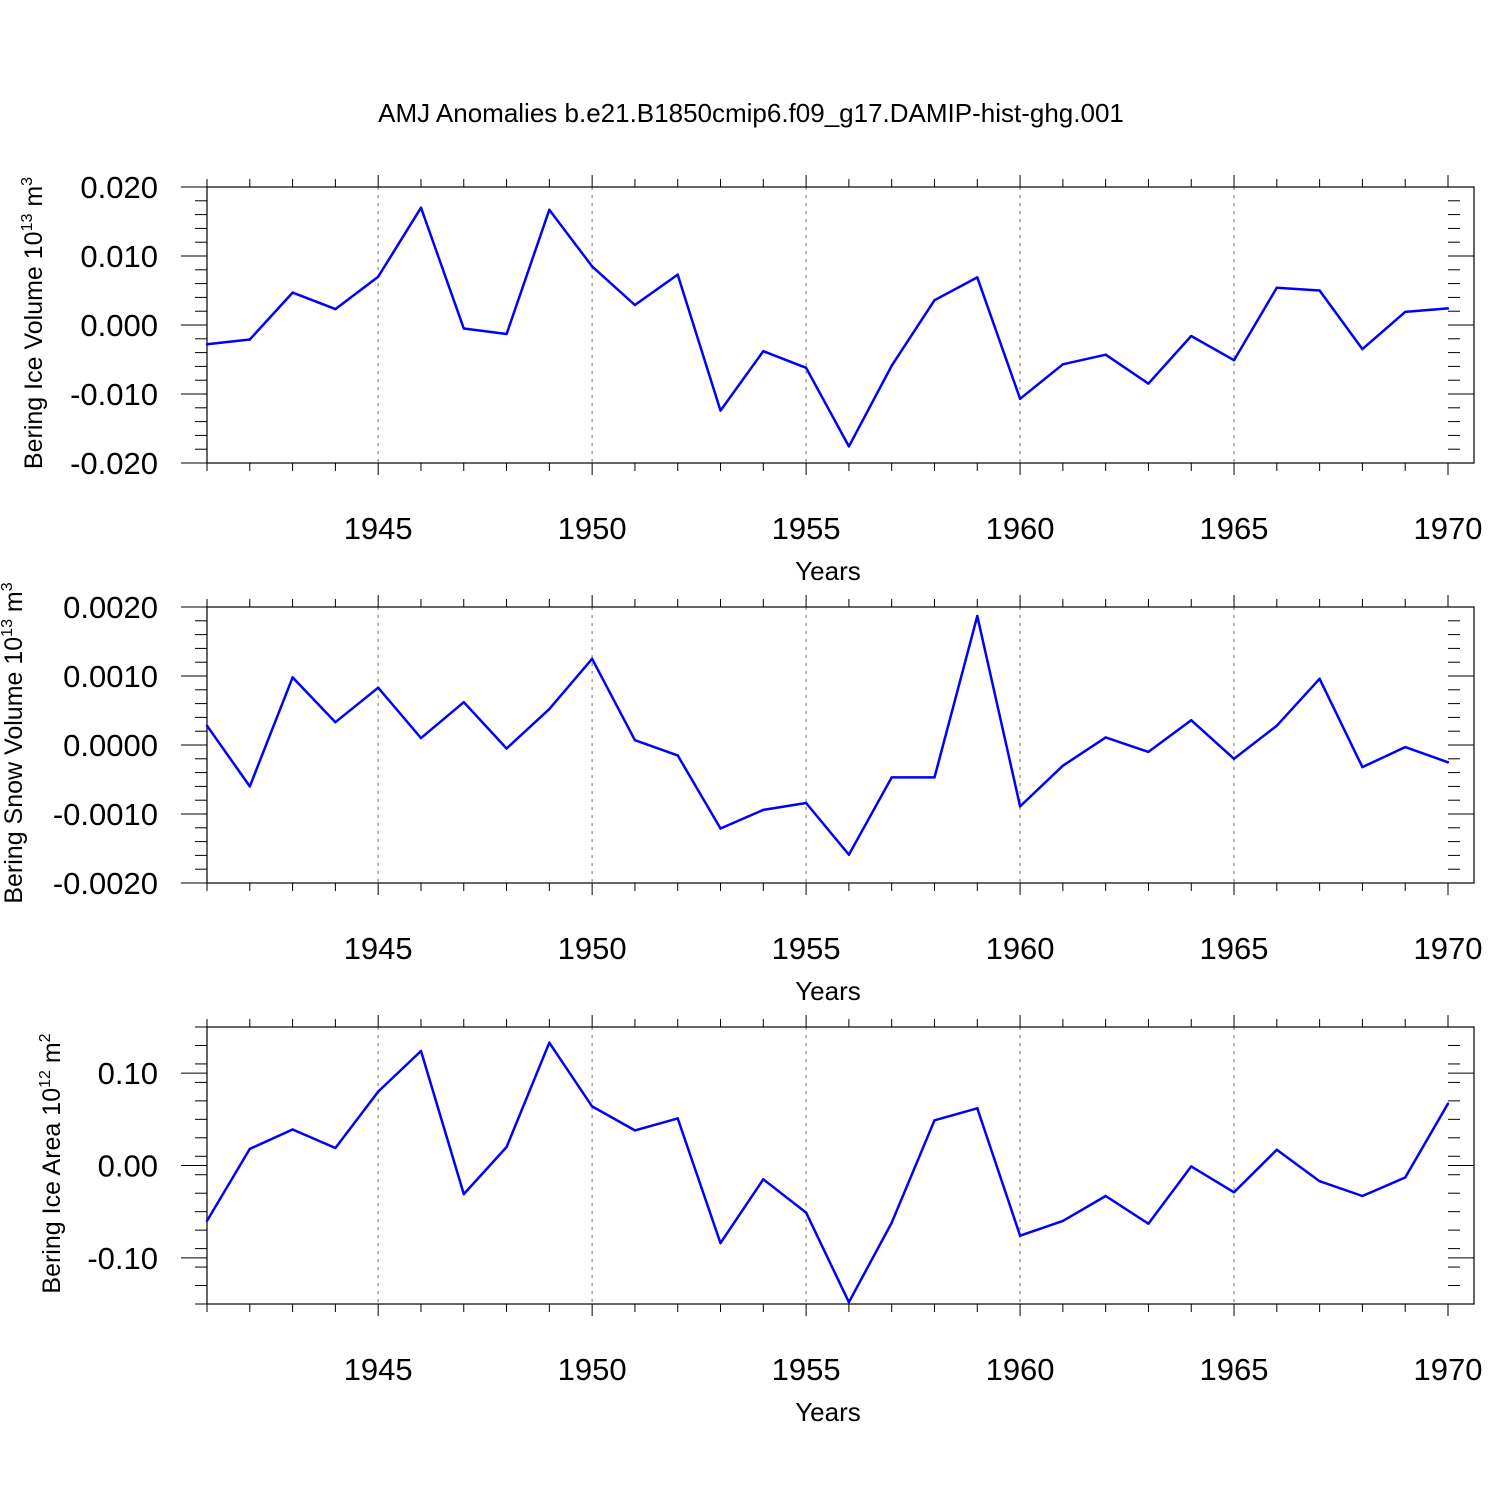 The height and width of the screenshot is (1500, 1500). What do you see at coordinates (110, 745) in the screenshot?
I see `y-tick-label: 0.0000` at bounding box center [110, 745].